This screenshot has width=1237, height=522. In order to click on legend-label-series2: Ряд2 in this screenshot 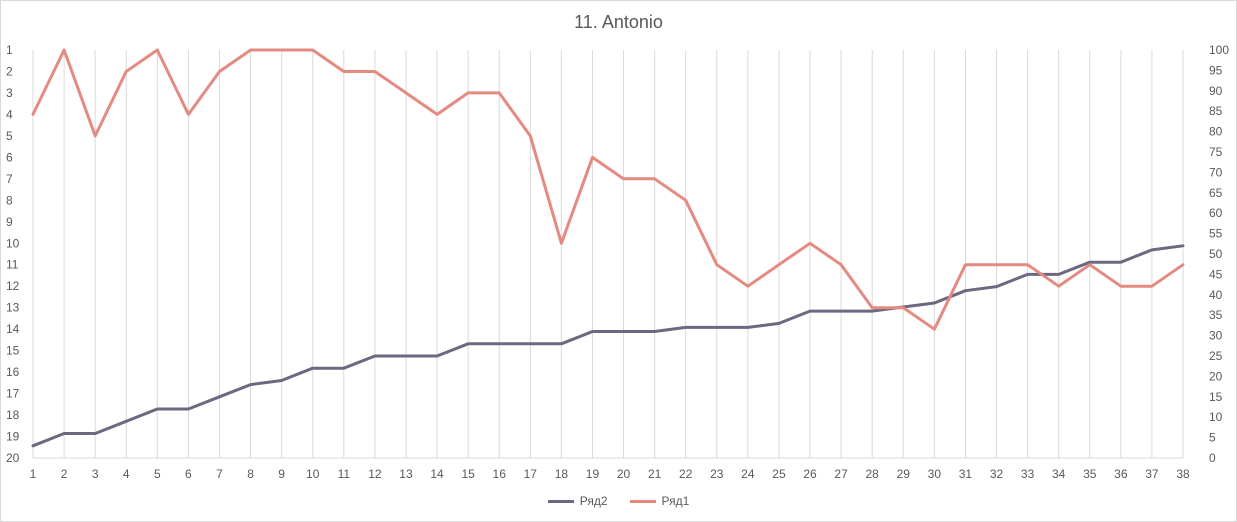, I will do `click(593, 501)`.